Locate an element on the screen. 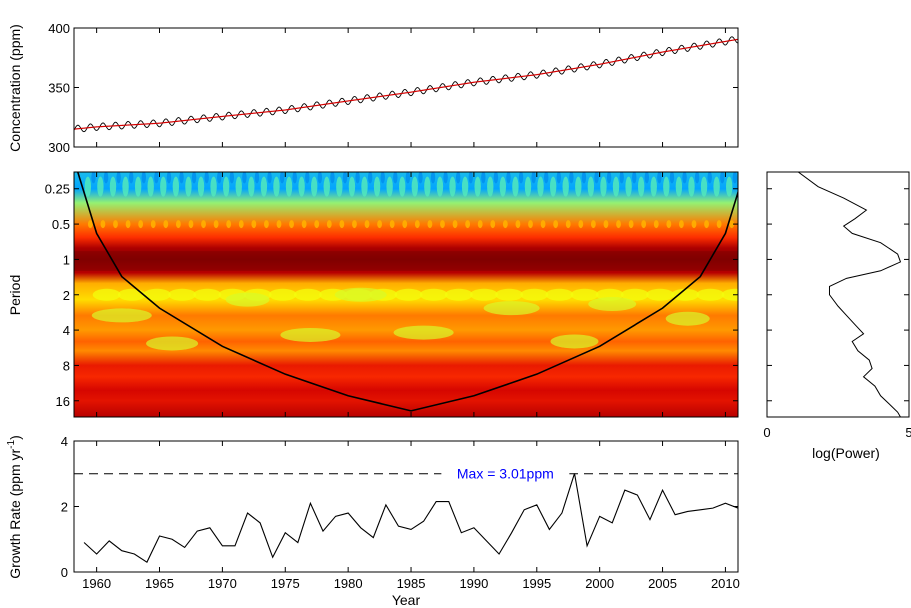 The image size is (911, 608). global-xtick-label: 0 is located at coordinates (766, 432).